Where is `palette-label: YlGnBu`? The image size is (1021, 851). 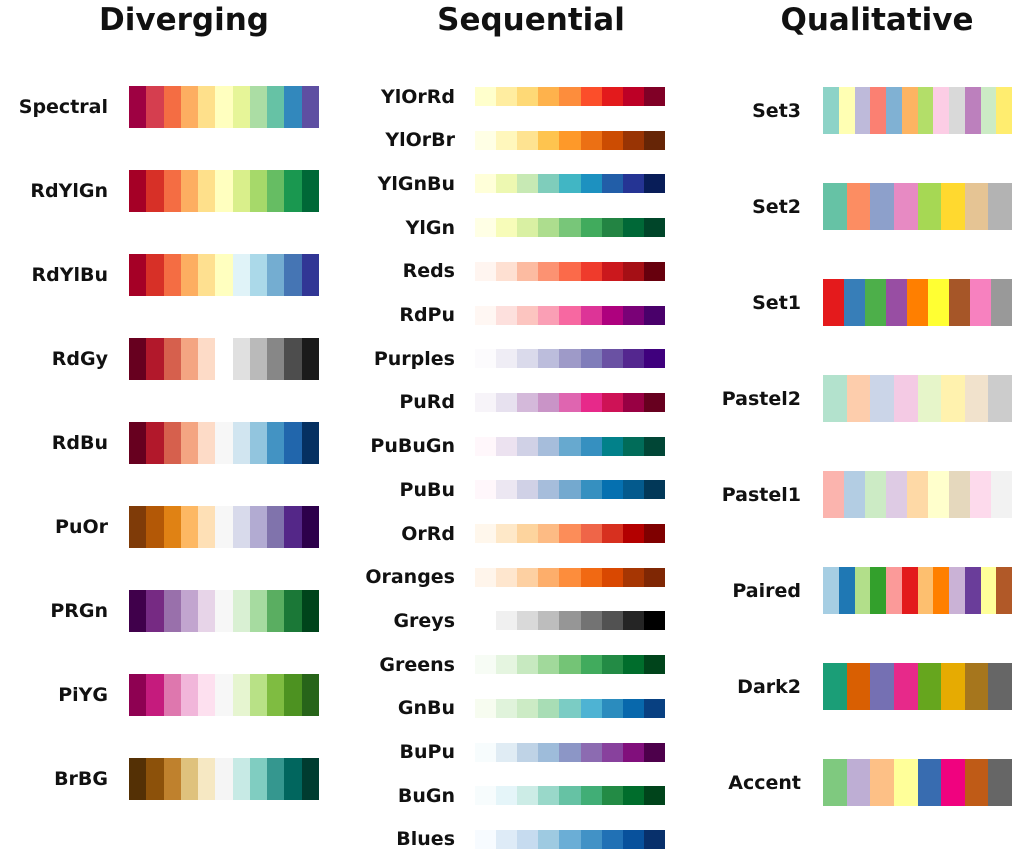
palette-label: YlGnBu is located at coordinates (416, 183).